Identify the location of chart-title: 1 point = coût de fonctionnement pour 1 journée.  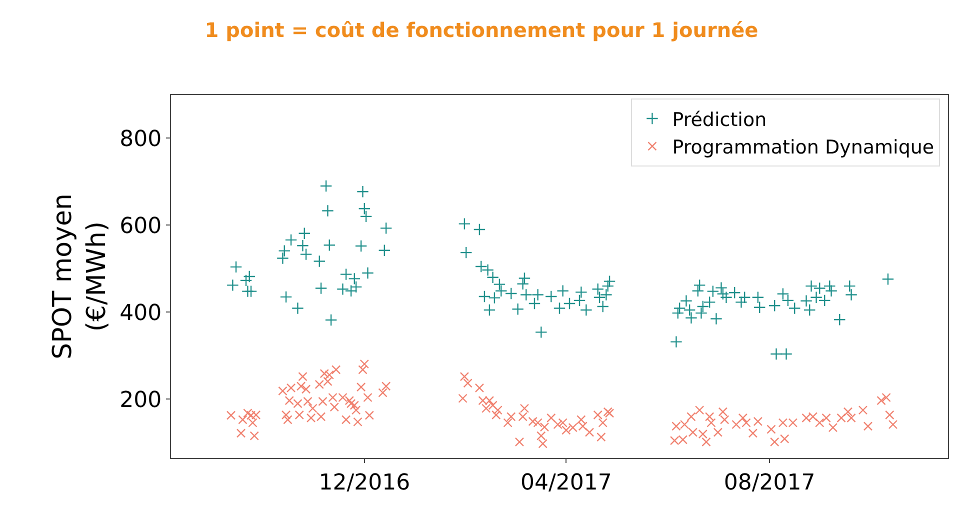
(481, 30).